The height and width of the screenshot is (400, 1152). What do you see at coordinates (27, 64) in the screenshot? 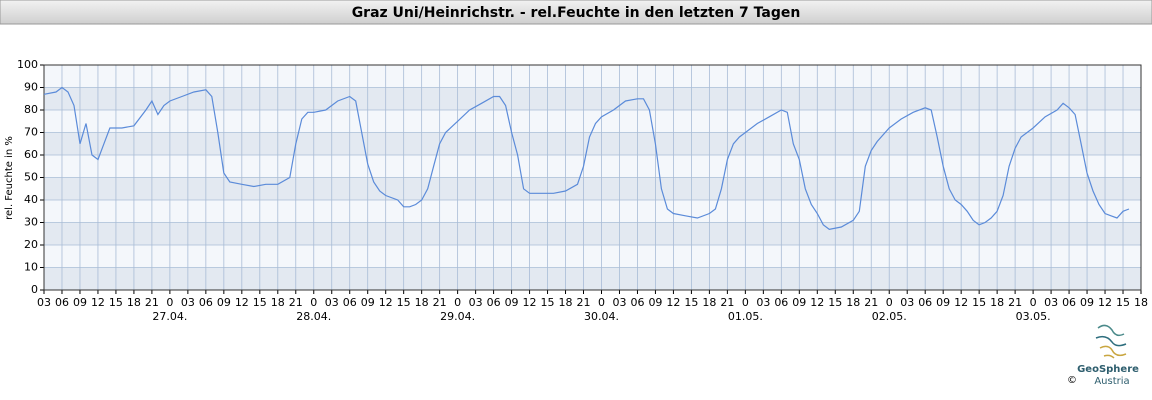
I see `y-tick-label: 100` at bounding box center [27, 64].